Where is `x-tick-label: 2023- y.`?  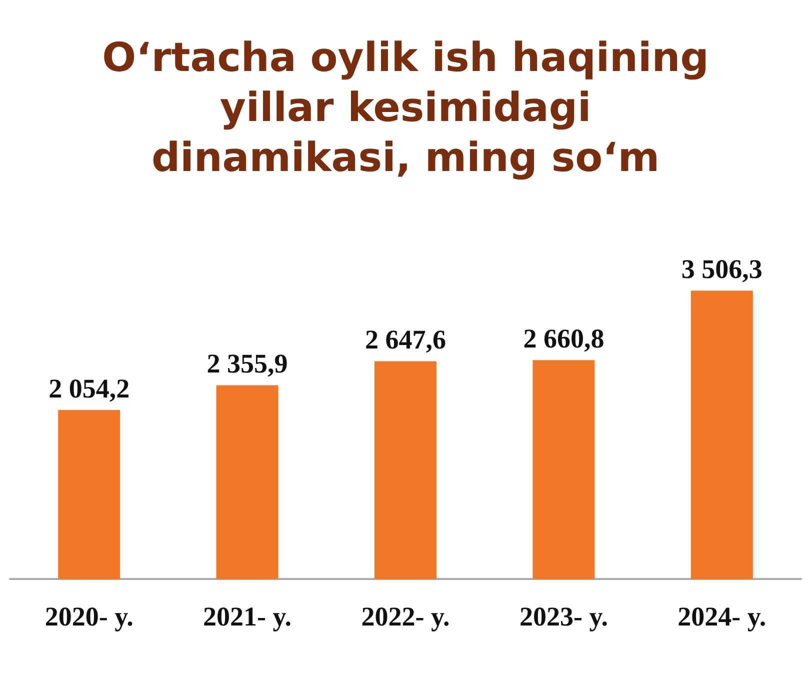 x-tick-label: 2023- y. is located at coordinates (563, 617).